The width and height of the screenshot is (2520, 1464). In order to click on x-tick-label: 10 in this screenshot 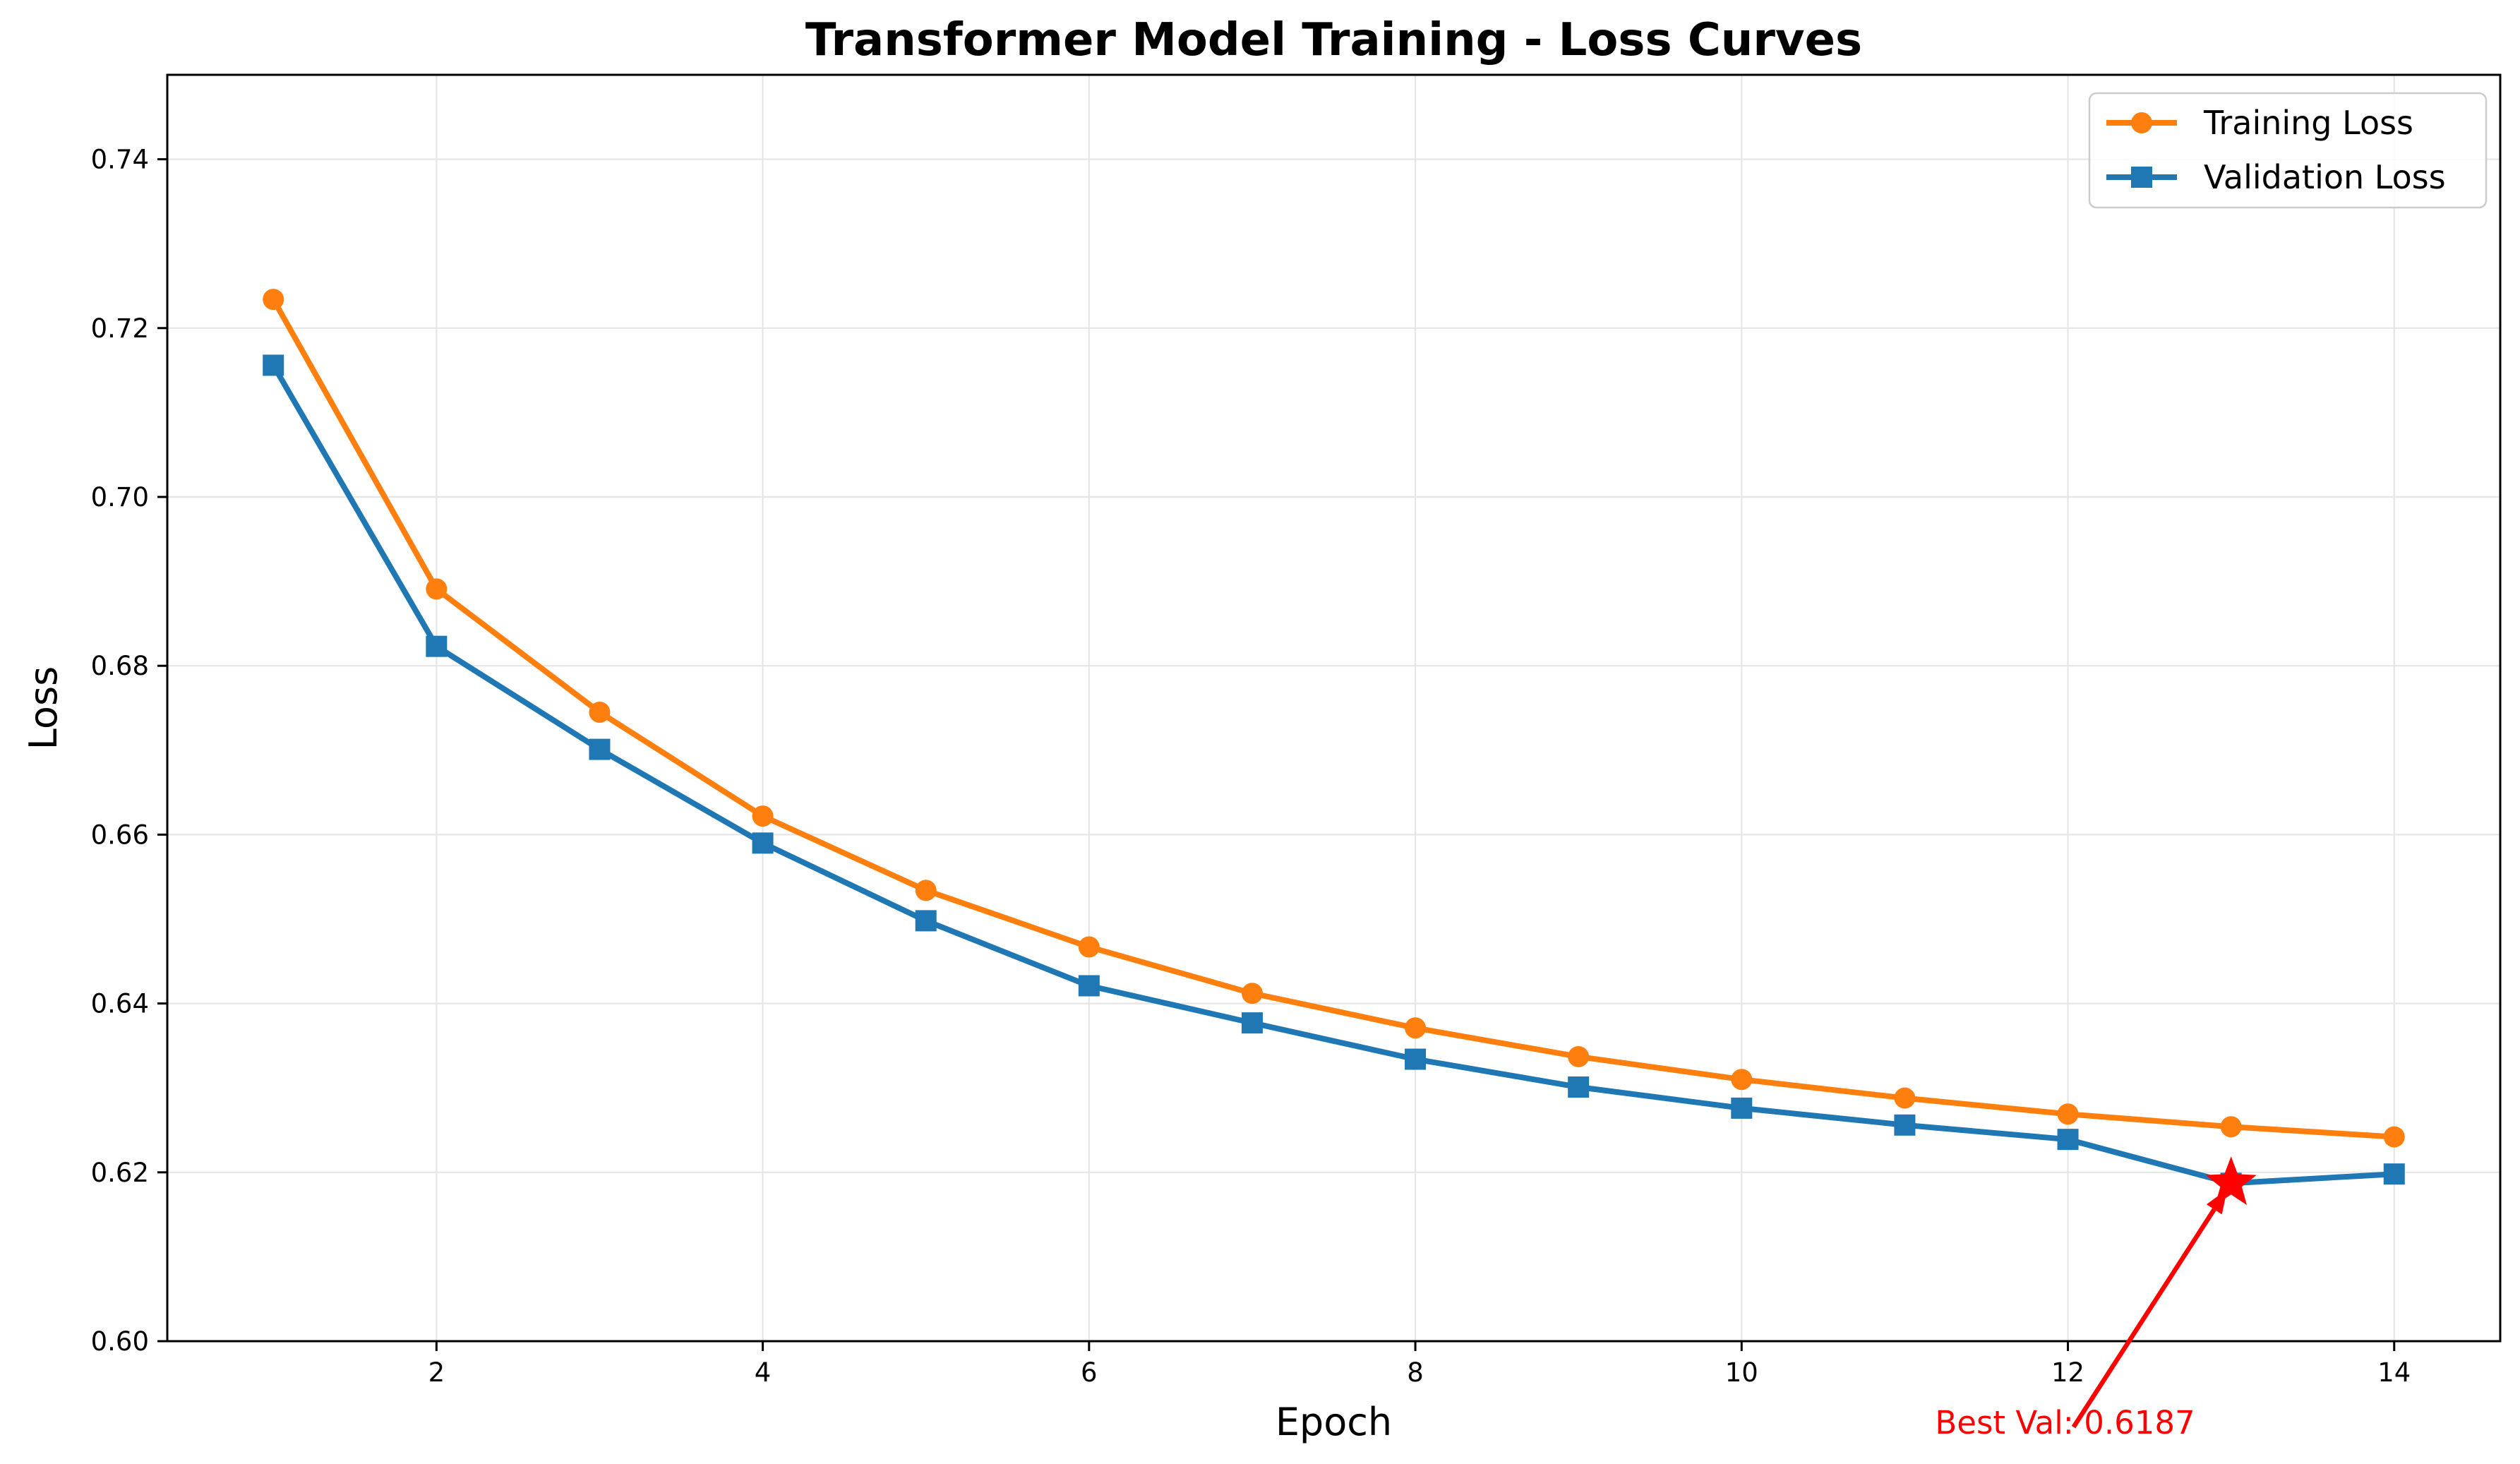, I will do `click(1741, 1372)`.